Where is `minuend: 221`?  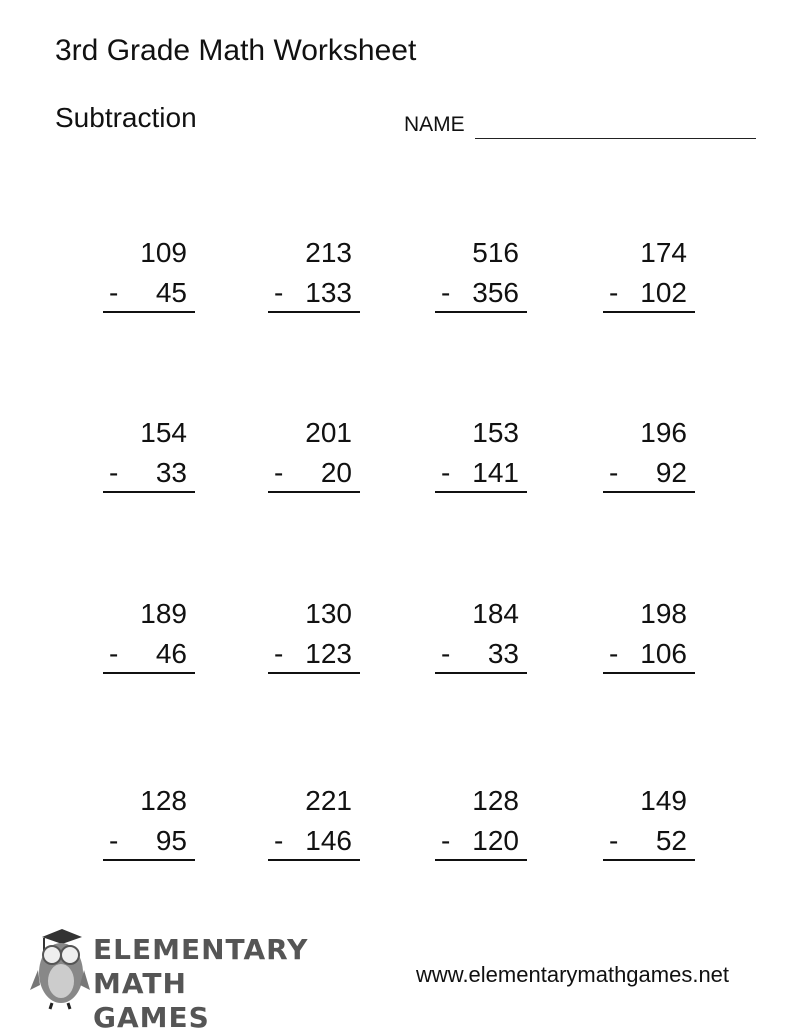 minuend: 221 is located at coordinates (328, 800).